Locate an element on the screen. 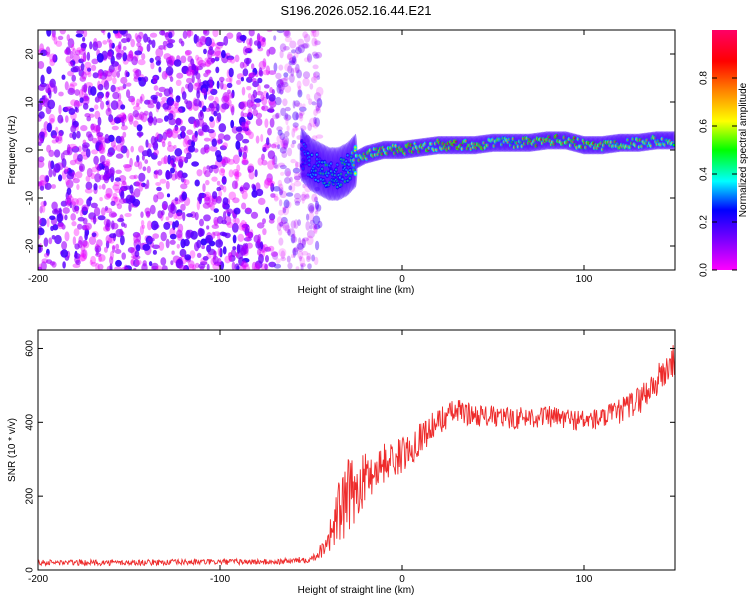  spectrogram-x-label: Height of straight line (km) is located at coordinates (356, 290).